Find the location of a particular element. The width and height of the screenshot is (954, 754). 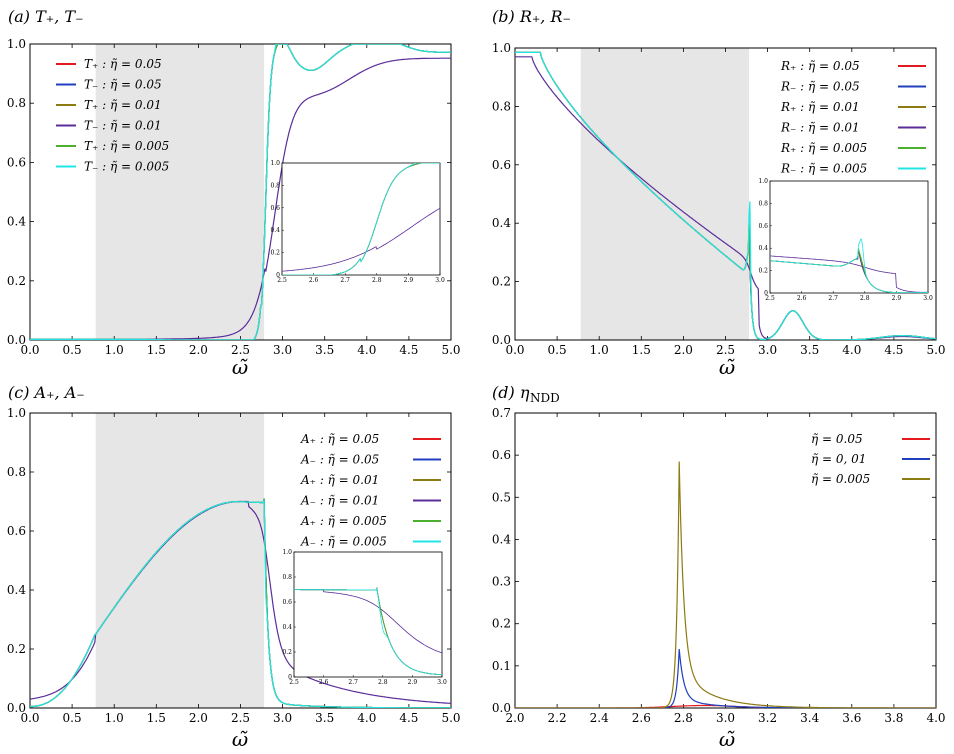

inset-series-line is located at coordinates (849, 265).